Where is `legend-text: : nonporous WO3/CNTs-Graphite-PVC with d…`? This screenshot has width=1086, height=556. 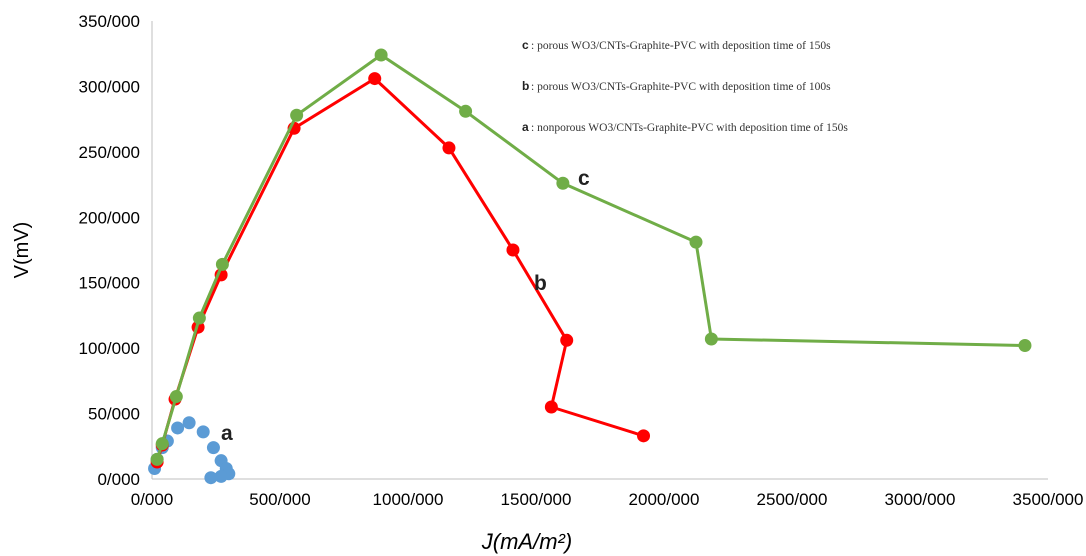
legend-text: : nonporous WO3/CNTs-Graphite-PVC with d… is located at coordinates (689, 128).